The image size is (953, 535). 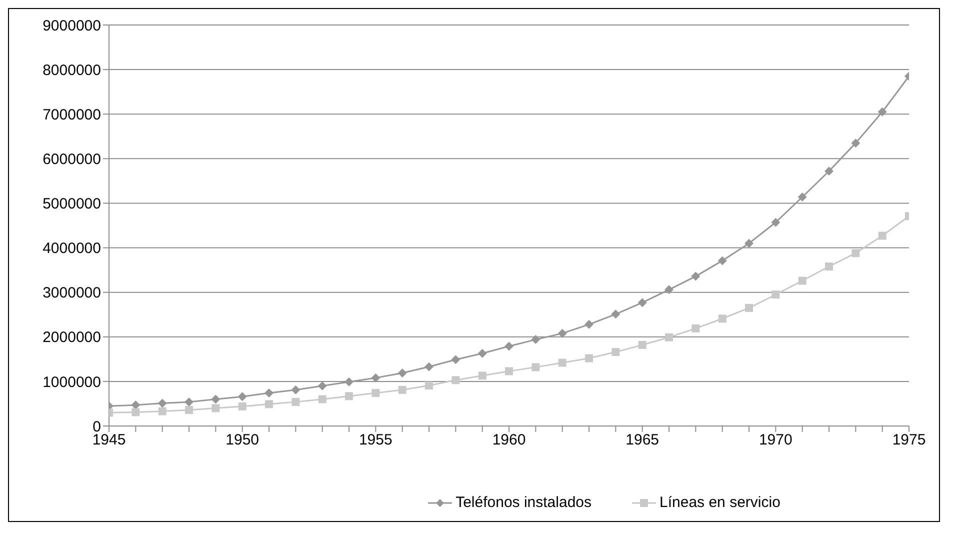 What do you see at coordinates (720, 502) in the screenshot?
I see `legend-label: Líneas en servicio` at bounding box center [720, 502].